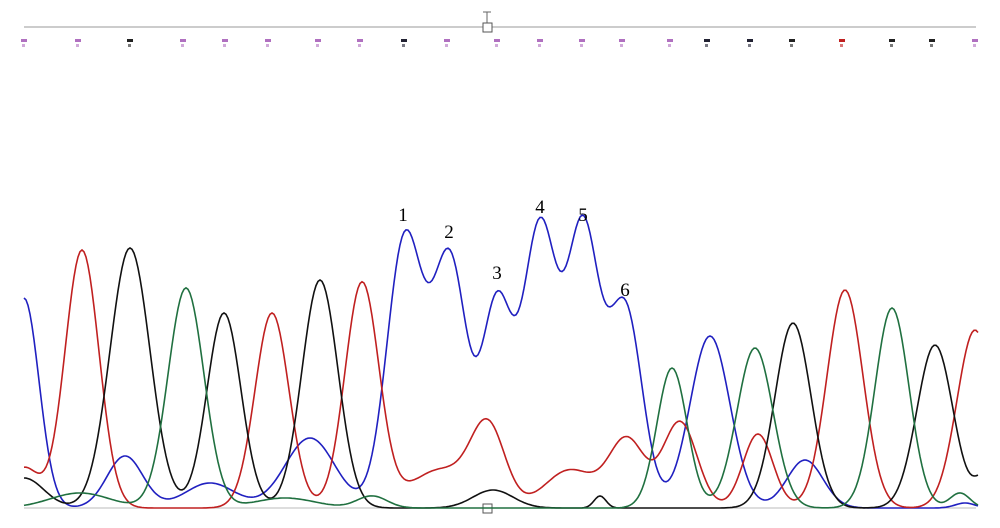  I want to click on peak-label: 4, so click(540, 207).